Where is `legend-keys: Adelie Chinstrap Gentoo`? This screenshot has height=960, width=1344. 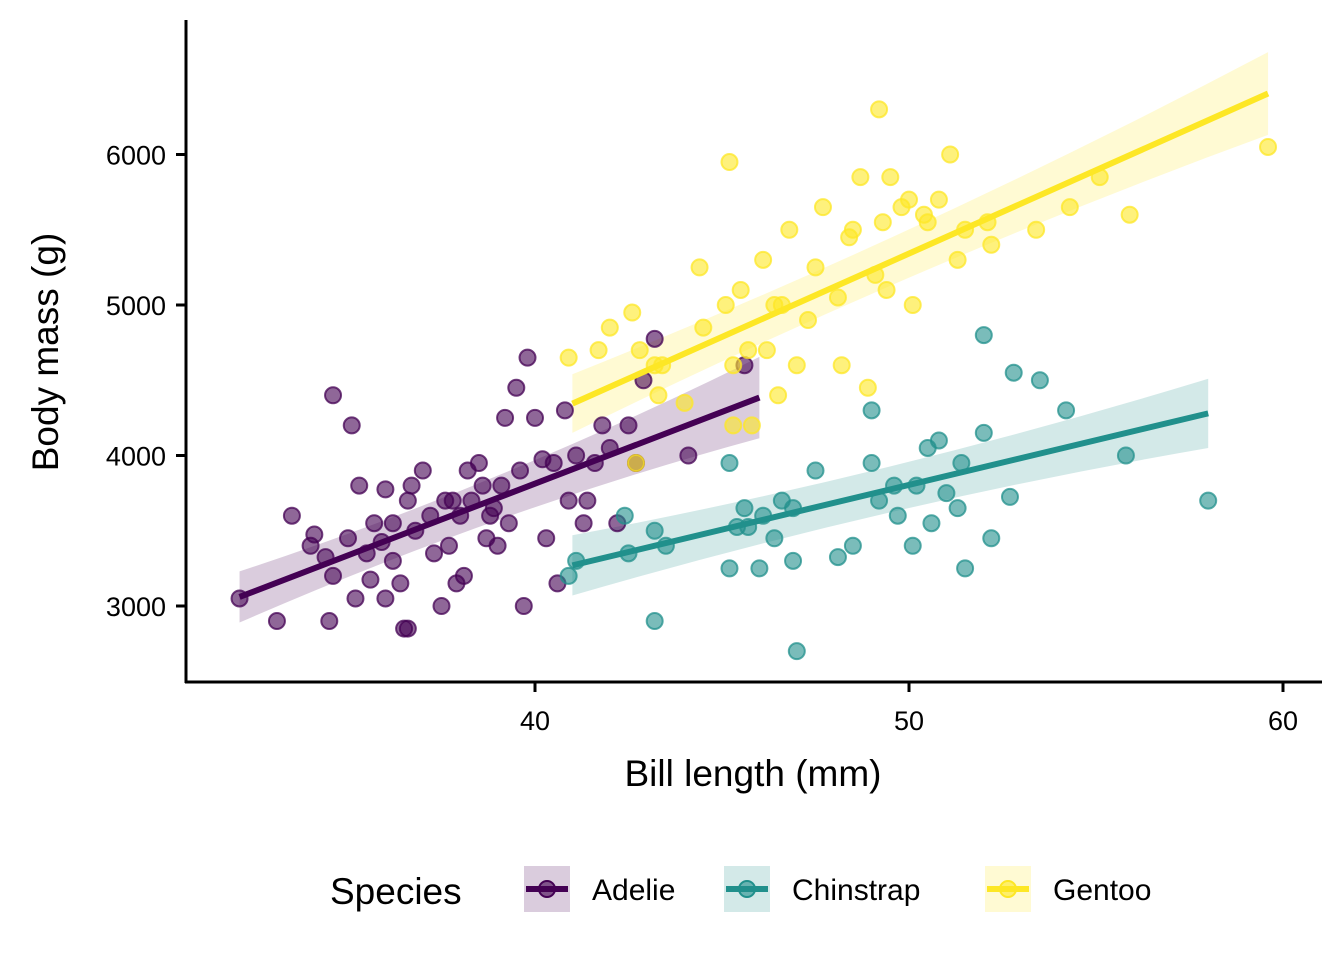 legend-keys: Adelie Chinstrap Gentoo is located at coordinates (837, 889).